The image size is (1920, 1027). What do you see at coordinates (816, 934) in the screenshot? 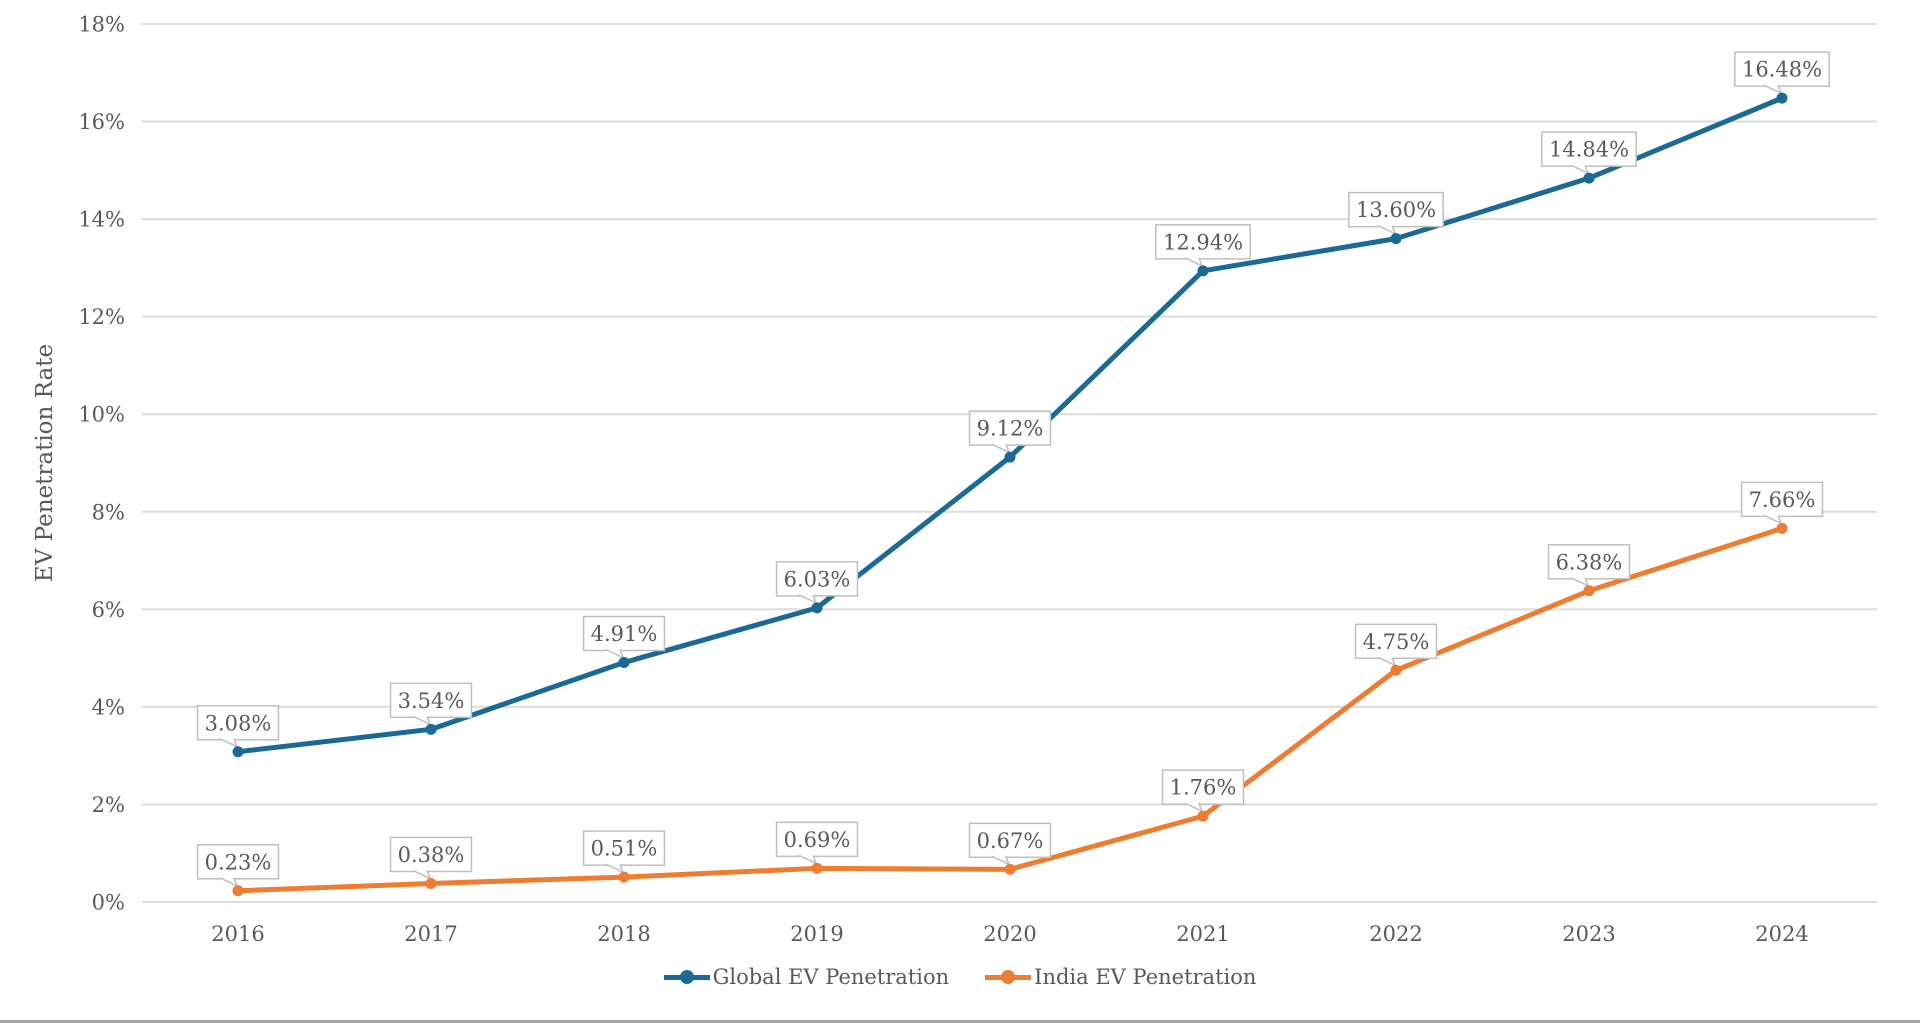
I see `x-tick-label: 2019` at bounding box center [816, 934].